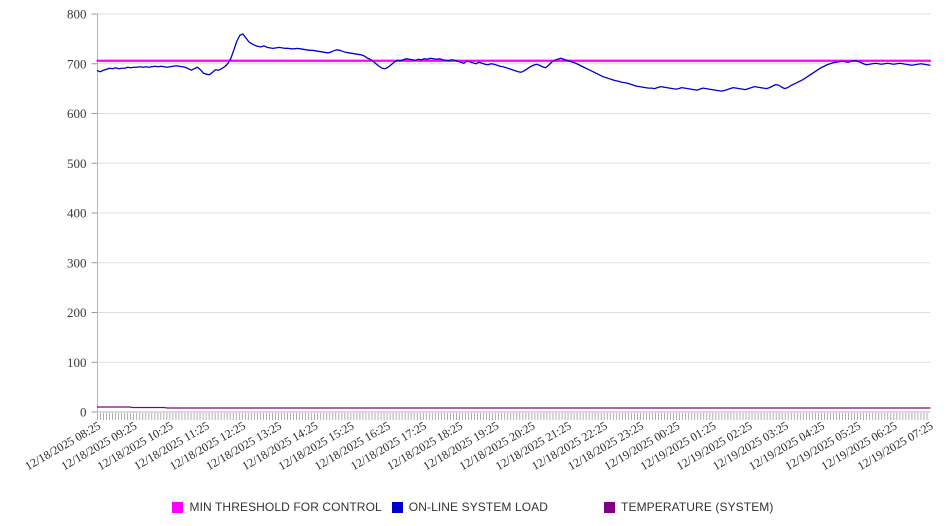 Image resolution: width=946 pixels, height=526 pixels. I want to click on y-tick-label: 300, so click(77, 262).